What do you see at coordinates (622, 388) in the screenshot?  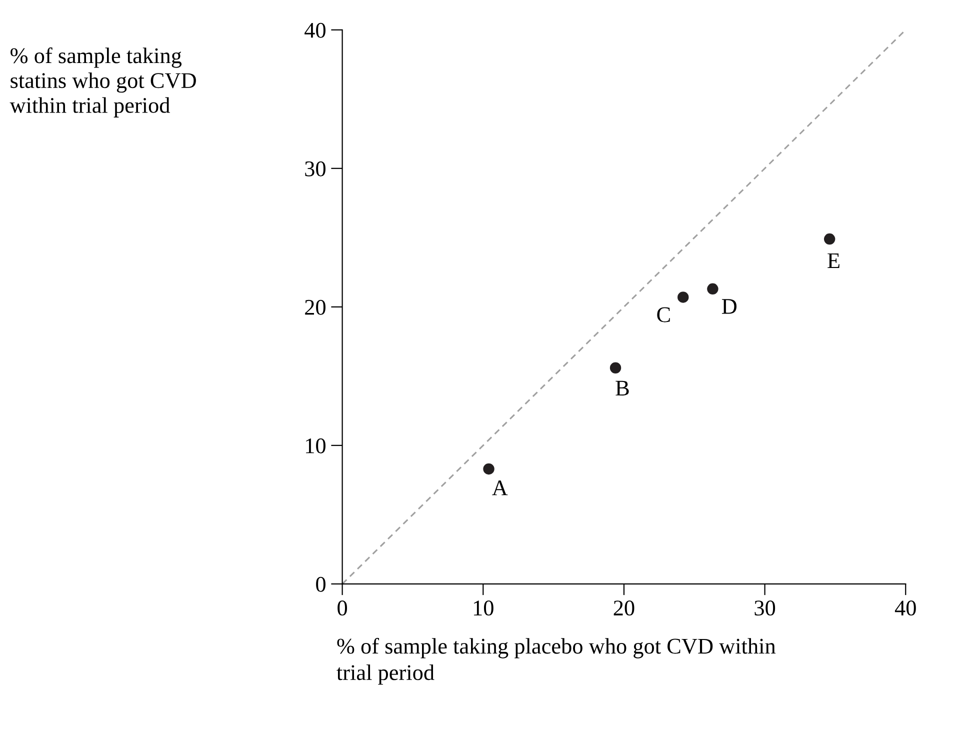 I see `annotation: B` at bounding box center [622, 388].